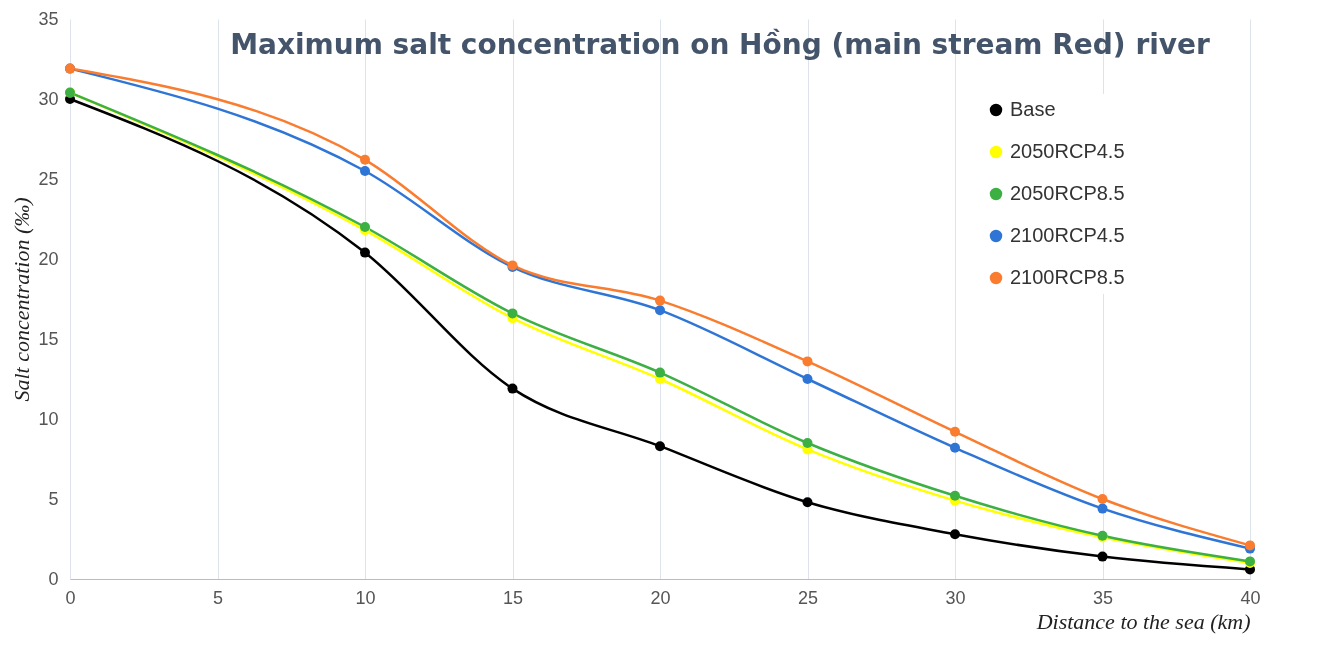 The image size is (1344, 664). What do you see at coordinates (1067, 193) in the screenshot?
I see `legend-label: 2050RCP8.5` at bounding box center [1067, 193].